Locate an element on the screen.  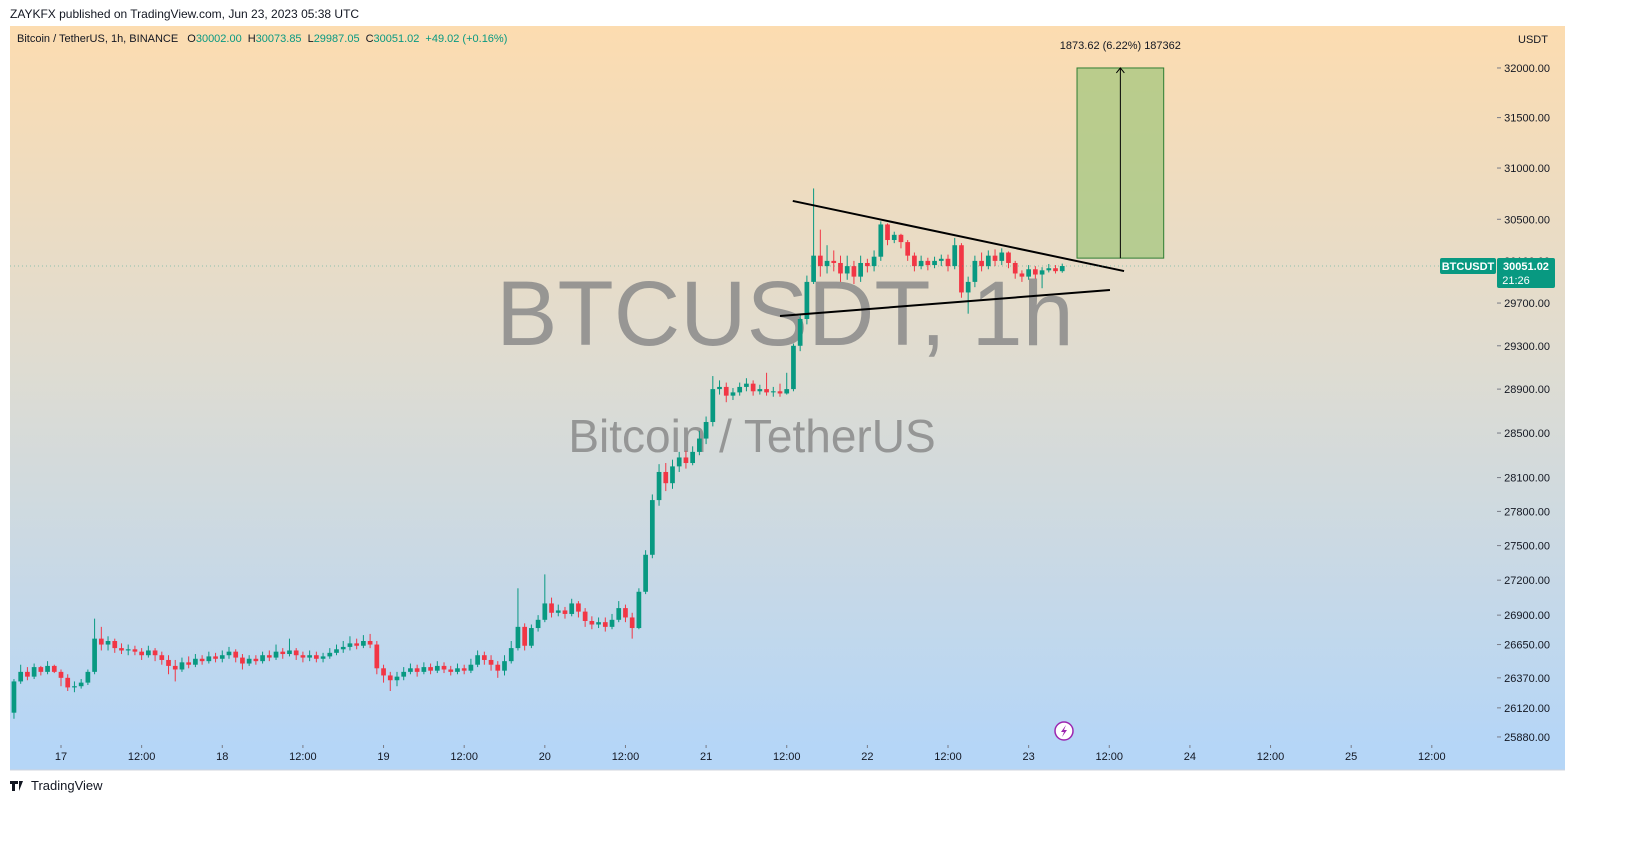
y-tick-label: 27800.00 is located at coordinates (1527, 512).